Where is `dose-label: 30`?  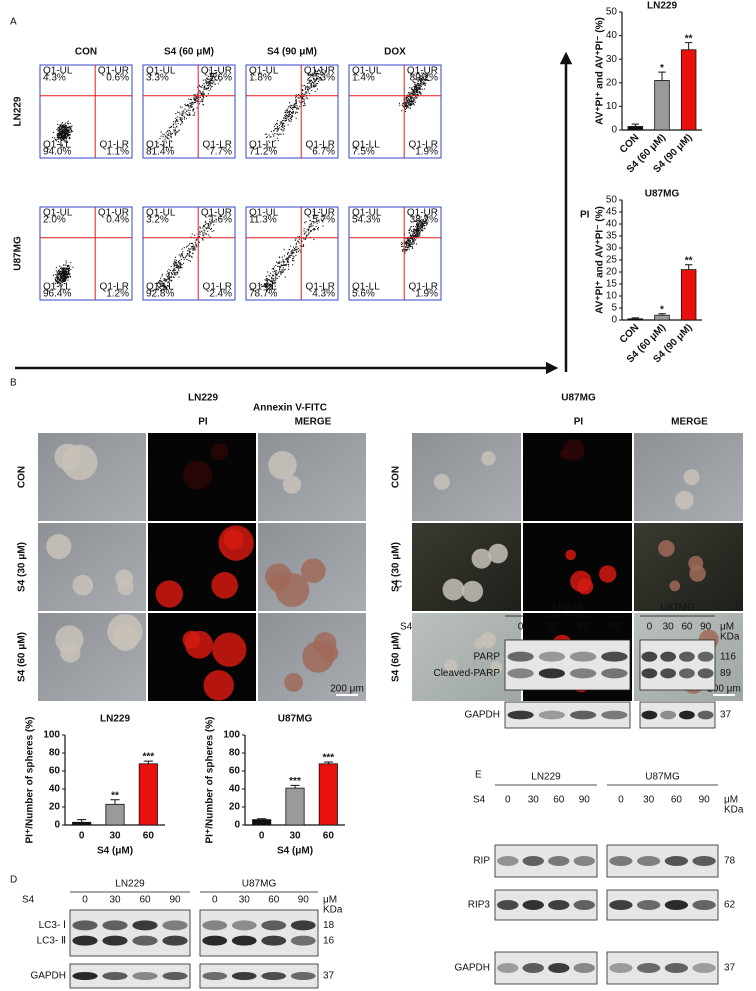 dose-label: 30 is located at coordinates (669, 627).